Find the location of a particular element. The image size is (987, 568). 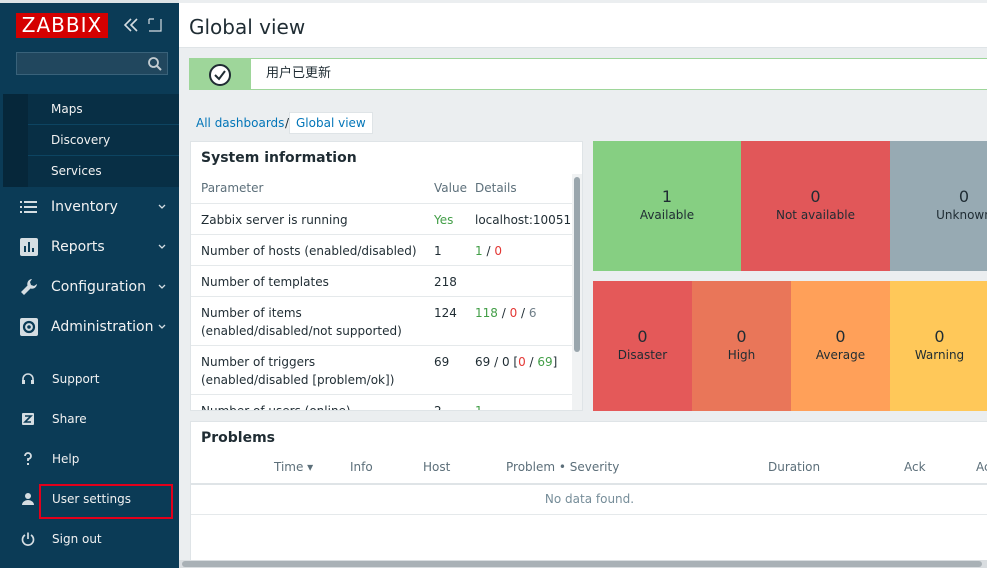

disabled-count: 0 is located at coordinates (498, 251).